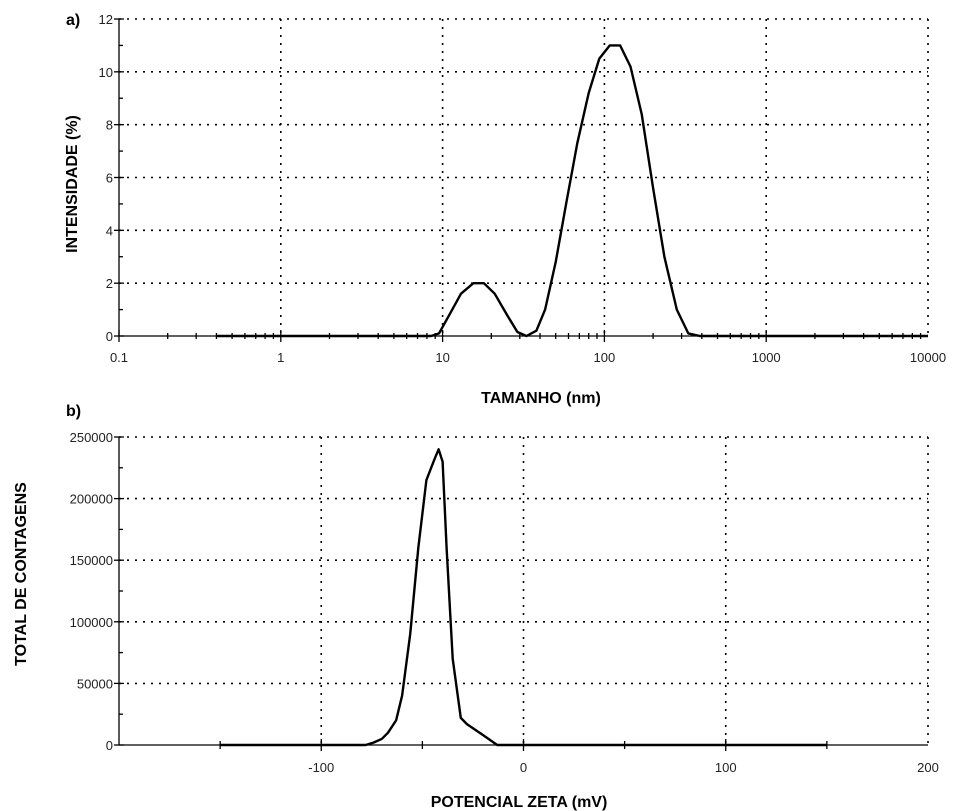 The image size is (958, 811). Describe the element at coordinates (109, 745) in the screenshot. I see `panel-b-y-tick-label: 0` at that location.